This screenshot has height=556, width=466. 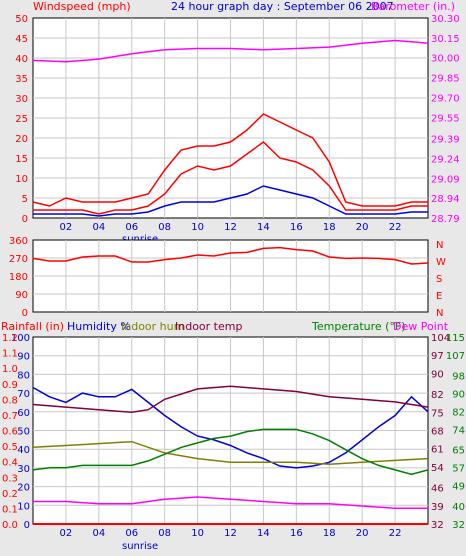 I want to click on y-tick-label-rainfall: 0.9, so click(x=10, y=385).